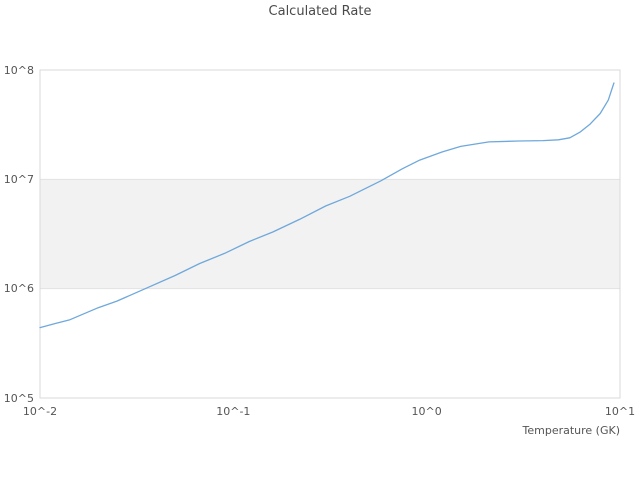 The image size is (640, 480). I want to click on y-tick-label: 10^6, so click(18, 289).